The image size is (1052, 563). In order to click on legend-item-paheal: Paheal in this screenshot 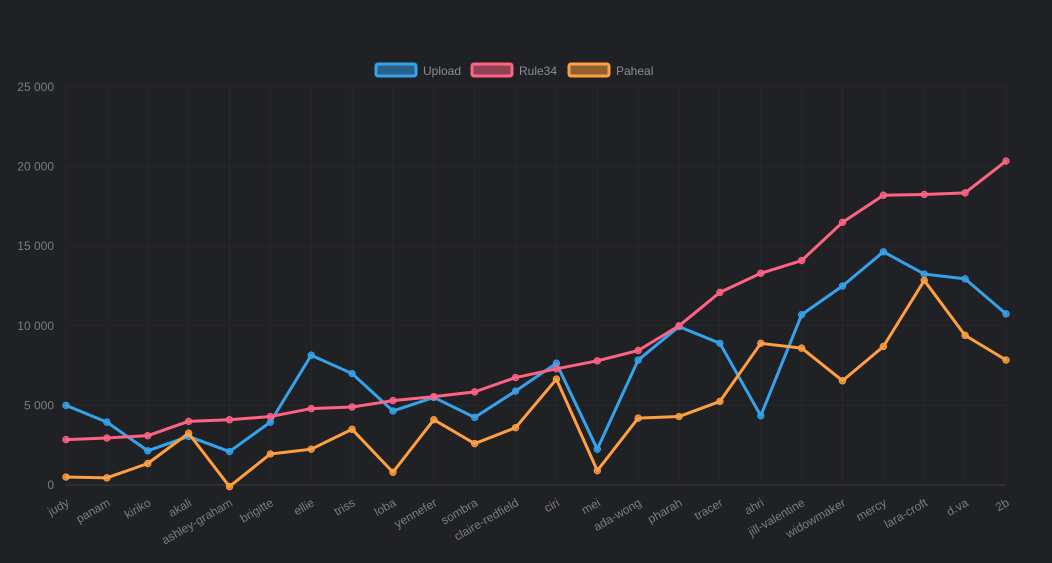, I will do `click(610, 70)`.